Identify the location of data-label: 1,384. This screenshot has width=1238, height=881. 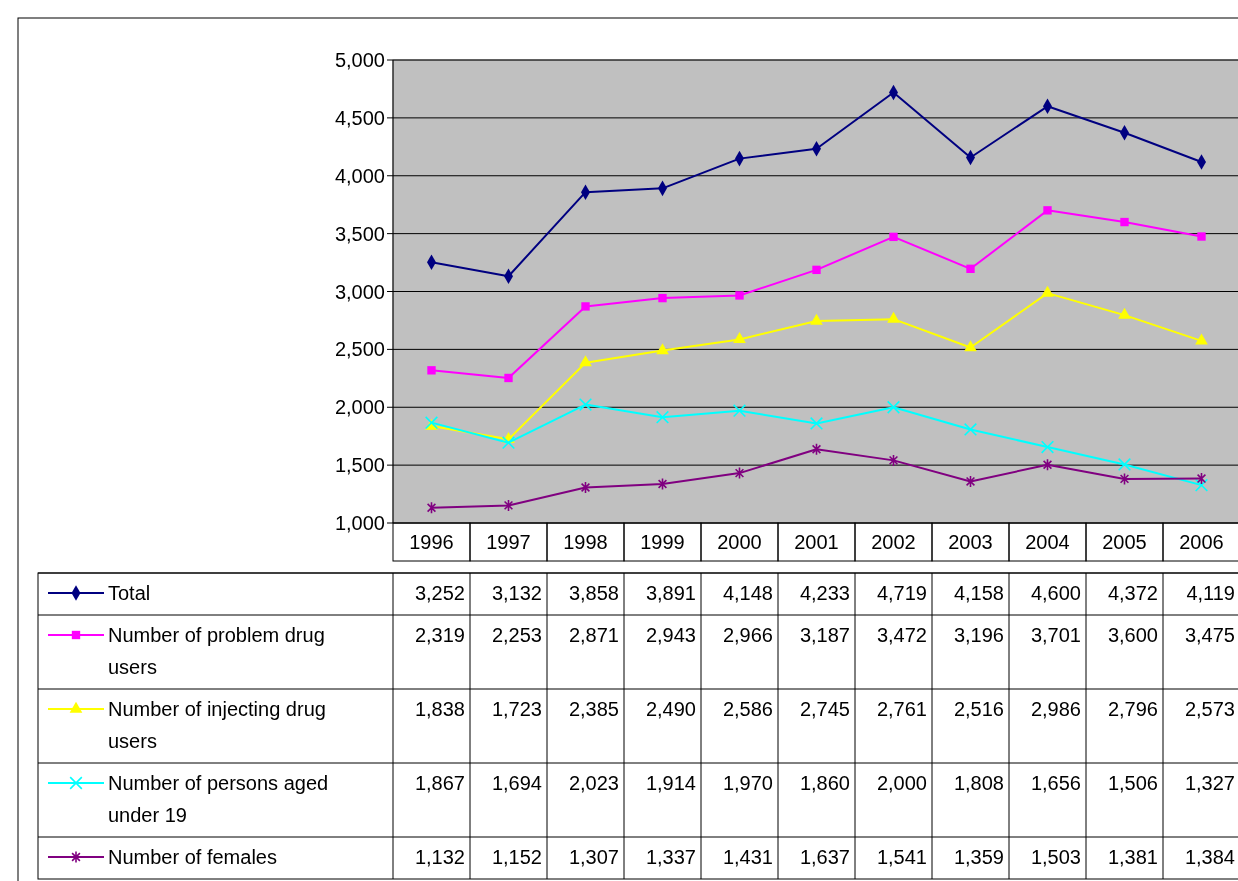
(1209, 857).